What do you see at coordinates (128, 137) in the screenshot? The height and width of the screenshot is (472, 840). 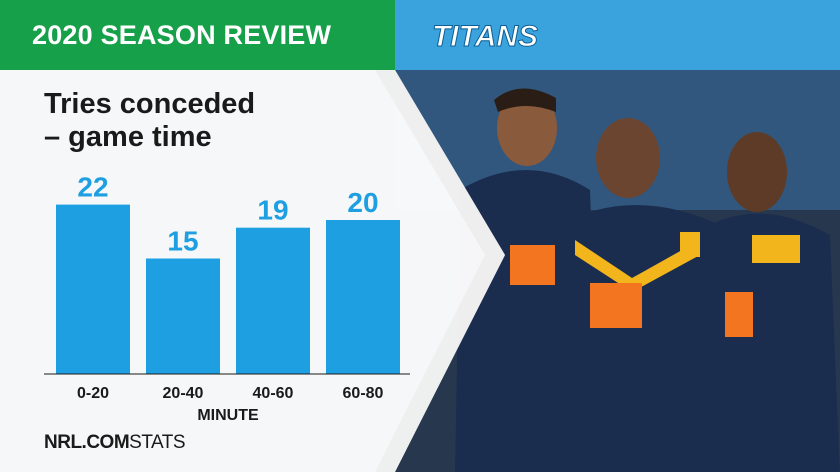 I see `chart-title-line-2: – game time` at bounding box center [128, 137].